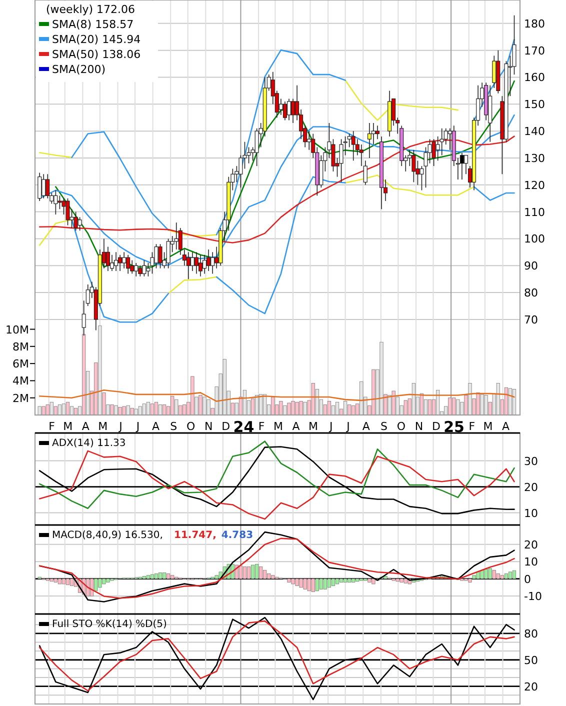 The width and height of the screenshot is (566, 706). What do you see at coordinates (531, 660) in the screenshot?
I see `y-tick-label: 50` at bounding box center [531, 660].